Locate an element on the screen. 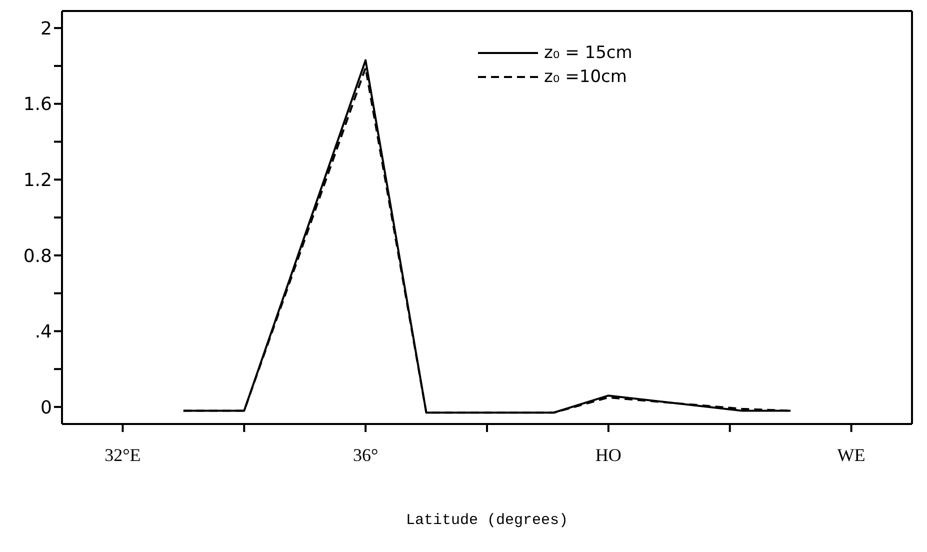  y-tick-label: 1.6 is located at coordinates (37, 105).